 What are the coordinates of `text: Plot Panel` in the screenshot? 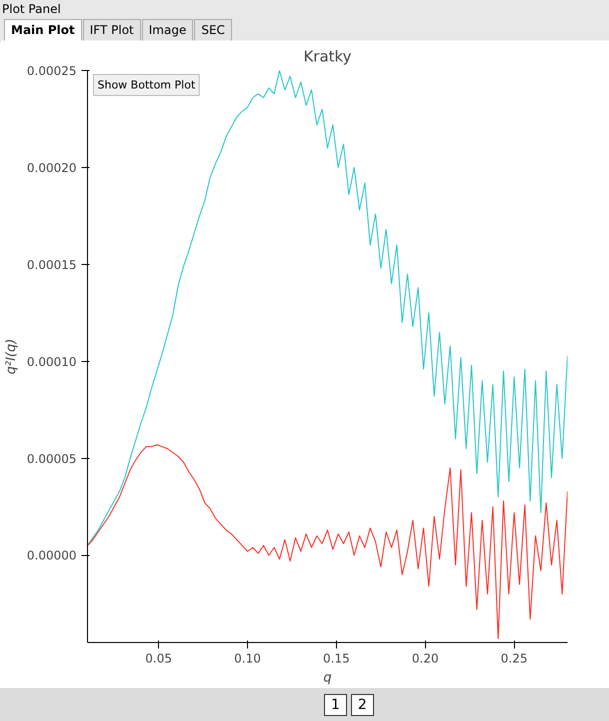 It's located at (31, 9).